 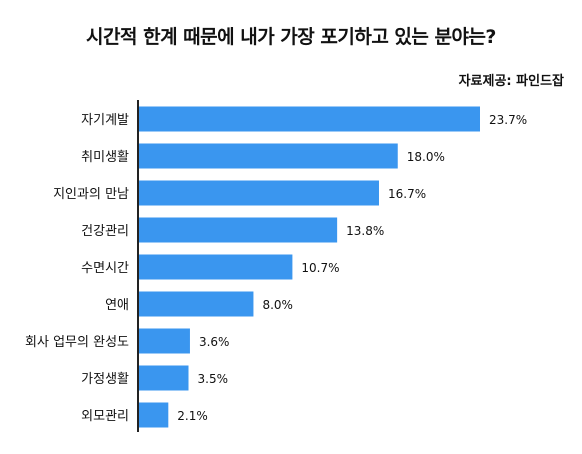 What do you see at coordinates (77, 342) in the screenshot?
I see `category-label: 회사 업무의 완성도` at bounding box center [77, 342].